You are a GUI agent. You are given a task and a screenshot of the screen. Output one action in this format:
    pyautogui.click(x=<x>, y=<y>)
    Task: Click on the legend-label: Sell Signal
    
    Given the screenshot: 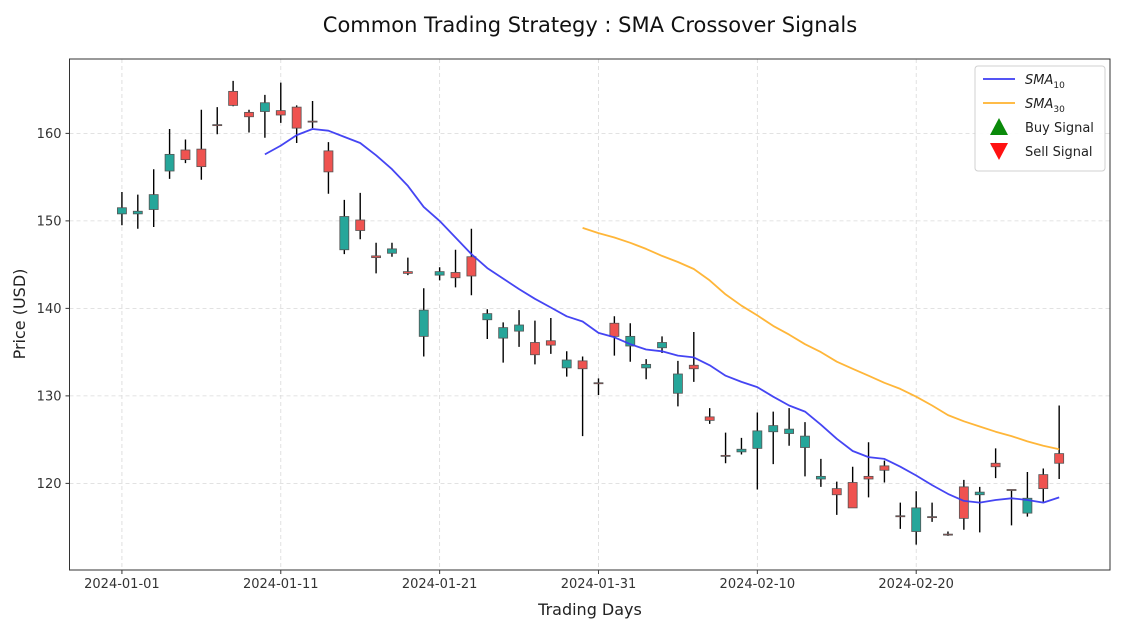 What is the action you would take?
    pyautogui.click(x=1059, y=152)
    